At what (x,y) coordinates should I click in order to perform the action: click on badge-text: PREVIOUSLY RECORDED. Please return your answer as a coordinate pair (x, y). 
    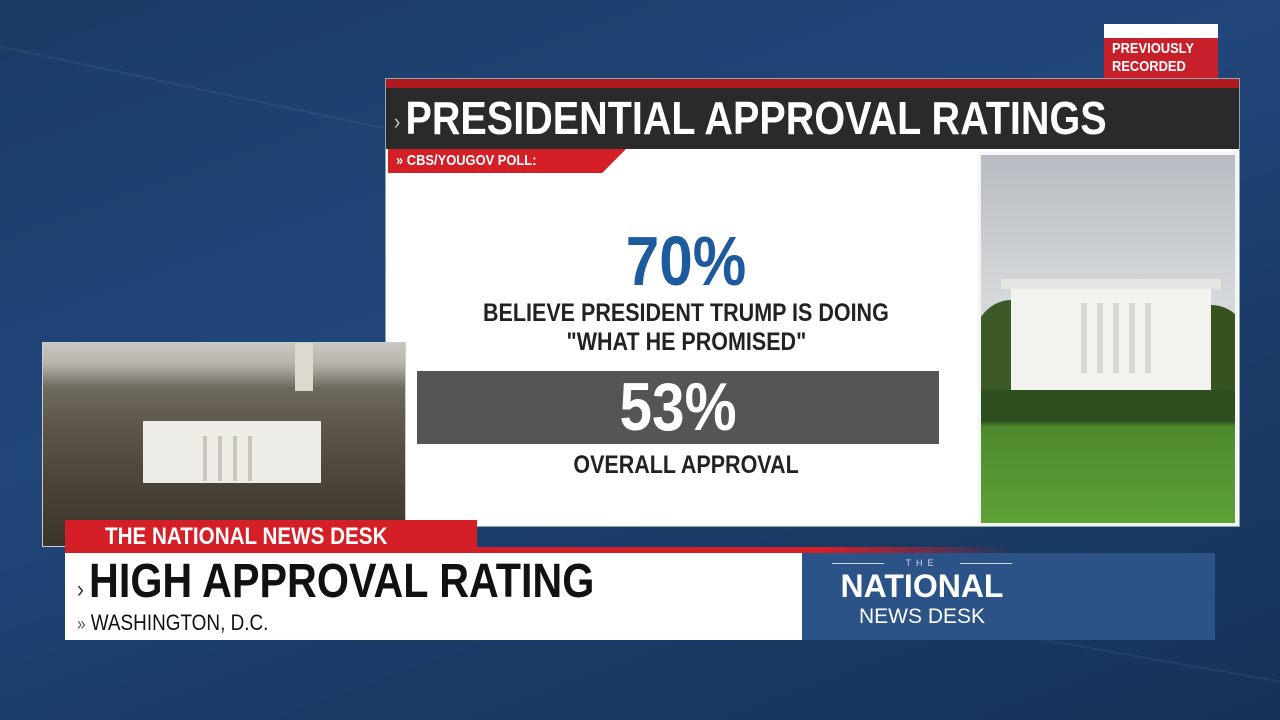
    Looking at the image, I should click on (1153, 57).